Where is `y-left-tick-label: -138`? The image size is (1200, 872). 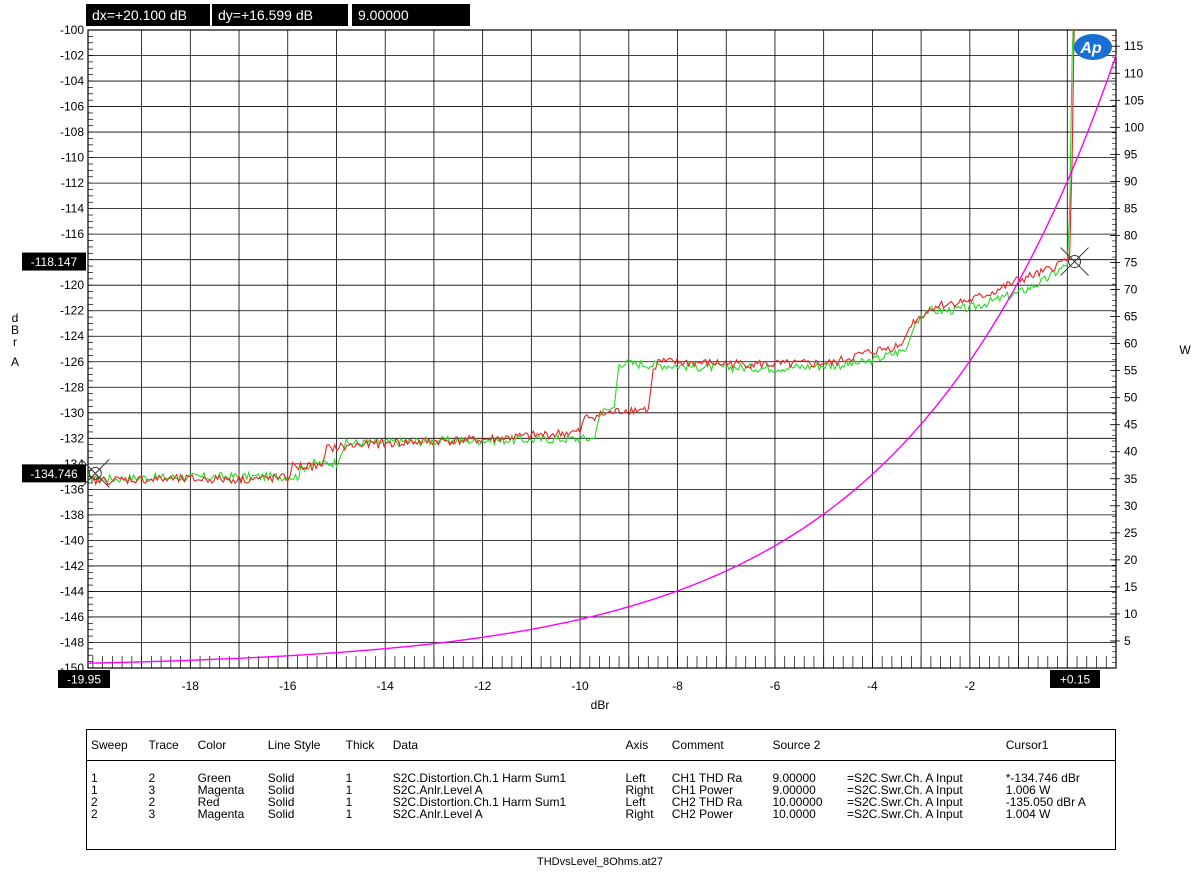 y-left-tick-label: -138 is located at coordinates (72, 515).